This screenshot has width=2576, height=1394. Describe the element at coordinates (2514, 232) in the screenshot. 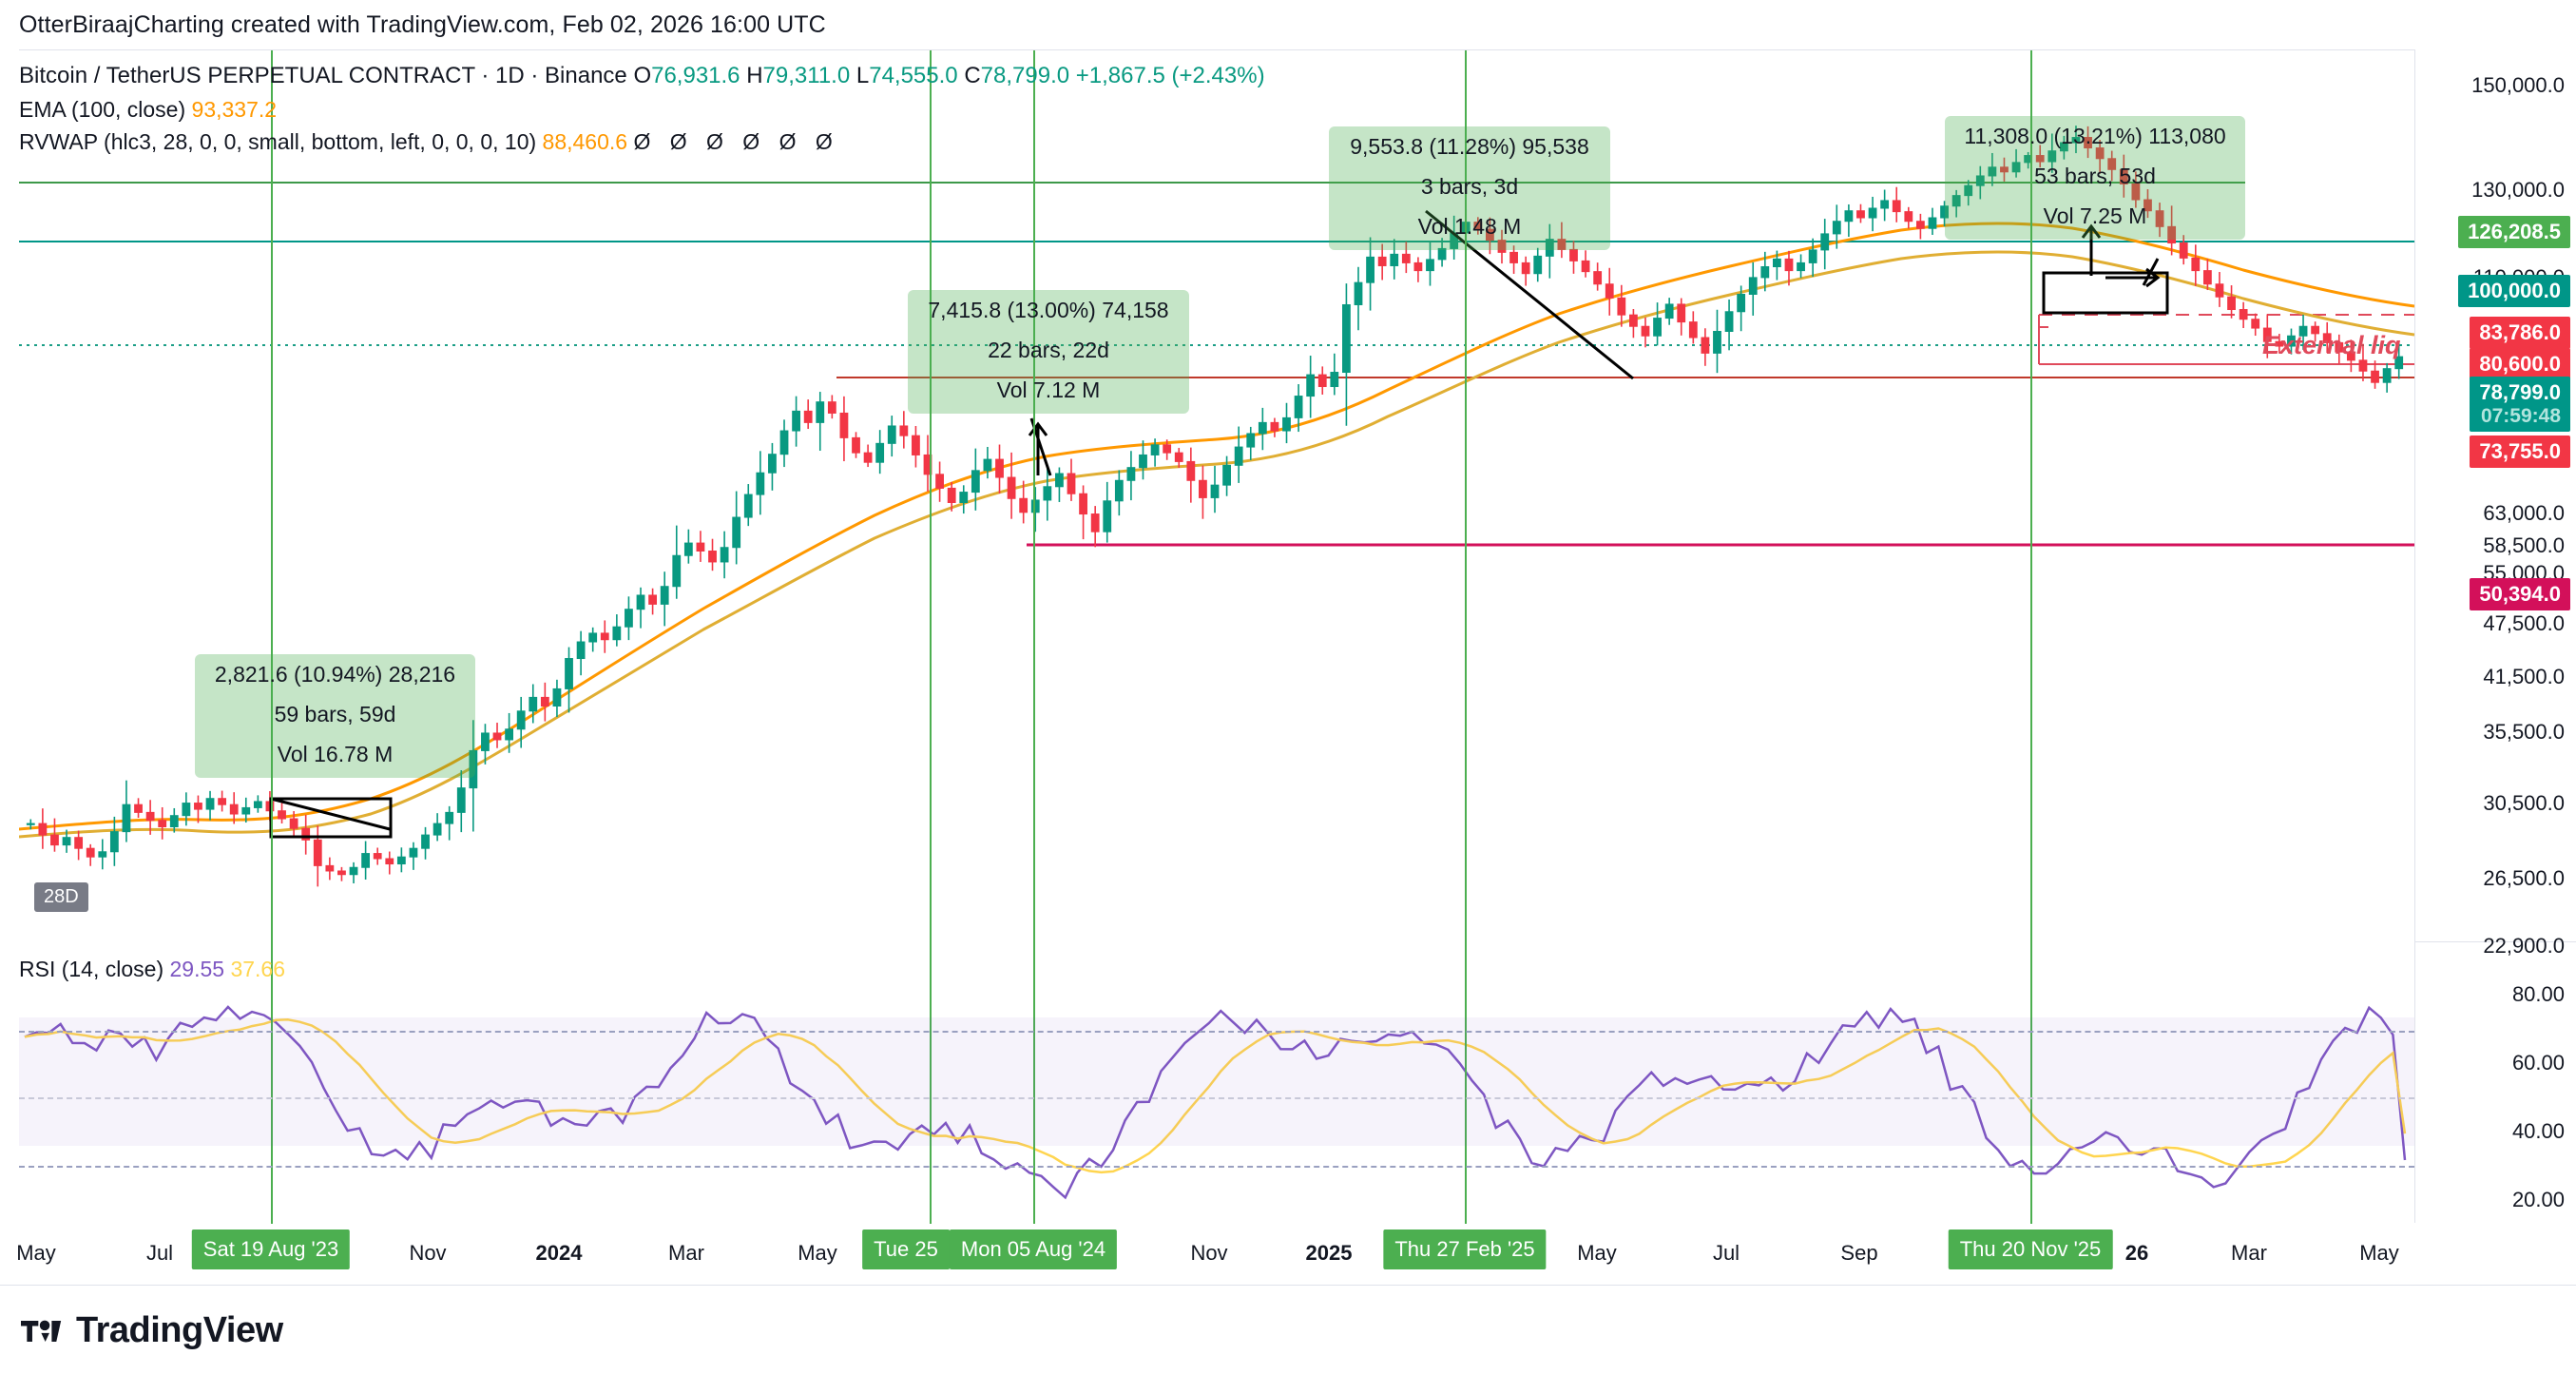

I see `price-level-tag: 126,208.5` at that location.